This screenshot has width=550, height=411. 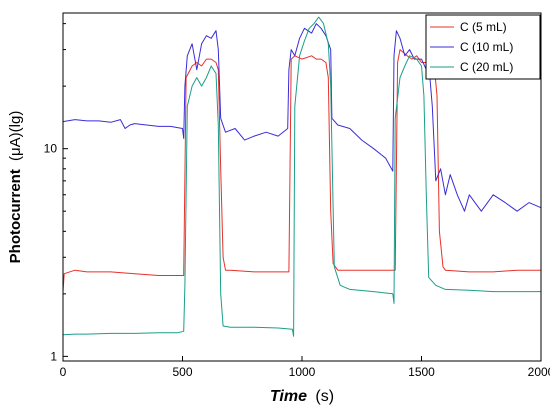 I want to click on y-axis-title-main: Photocurrent, so click(x=15, y=216).